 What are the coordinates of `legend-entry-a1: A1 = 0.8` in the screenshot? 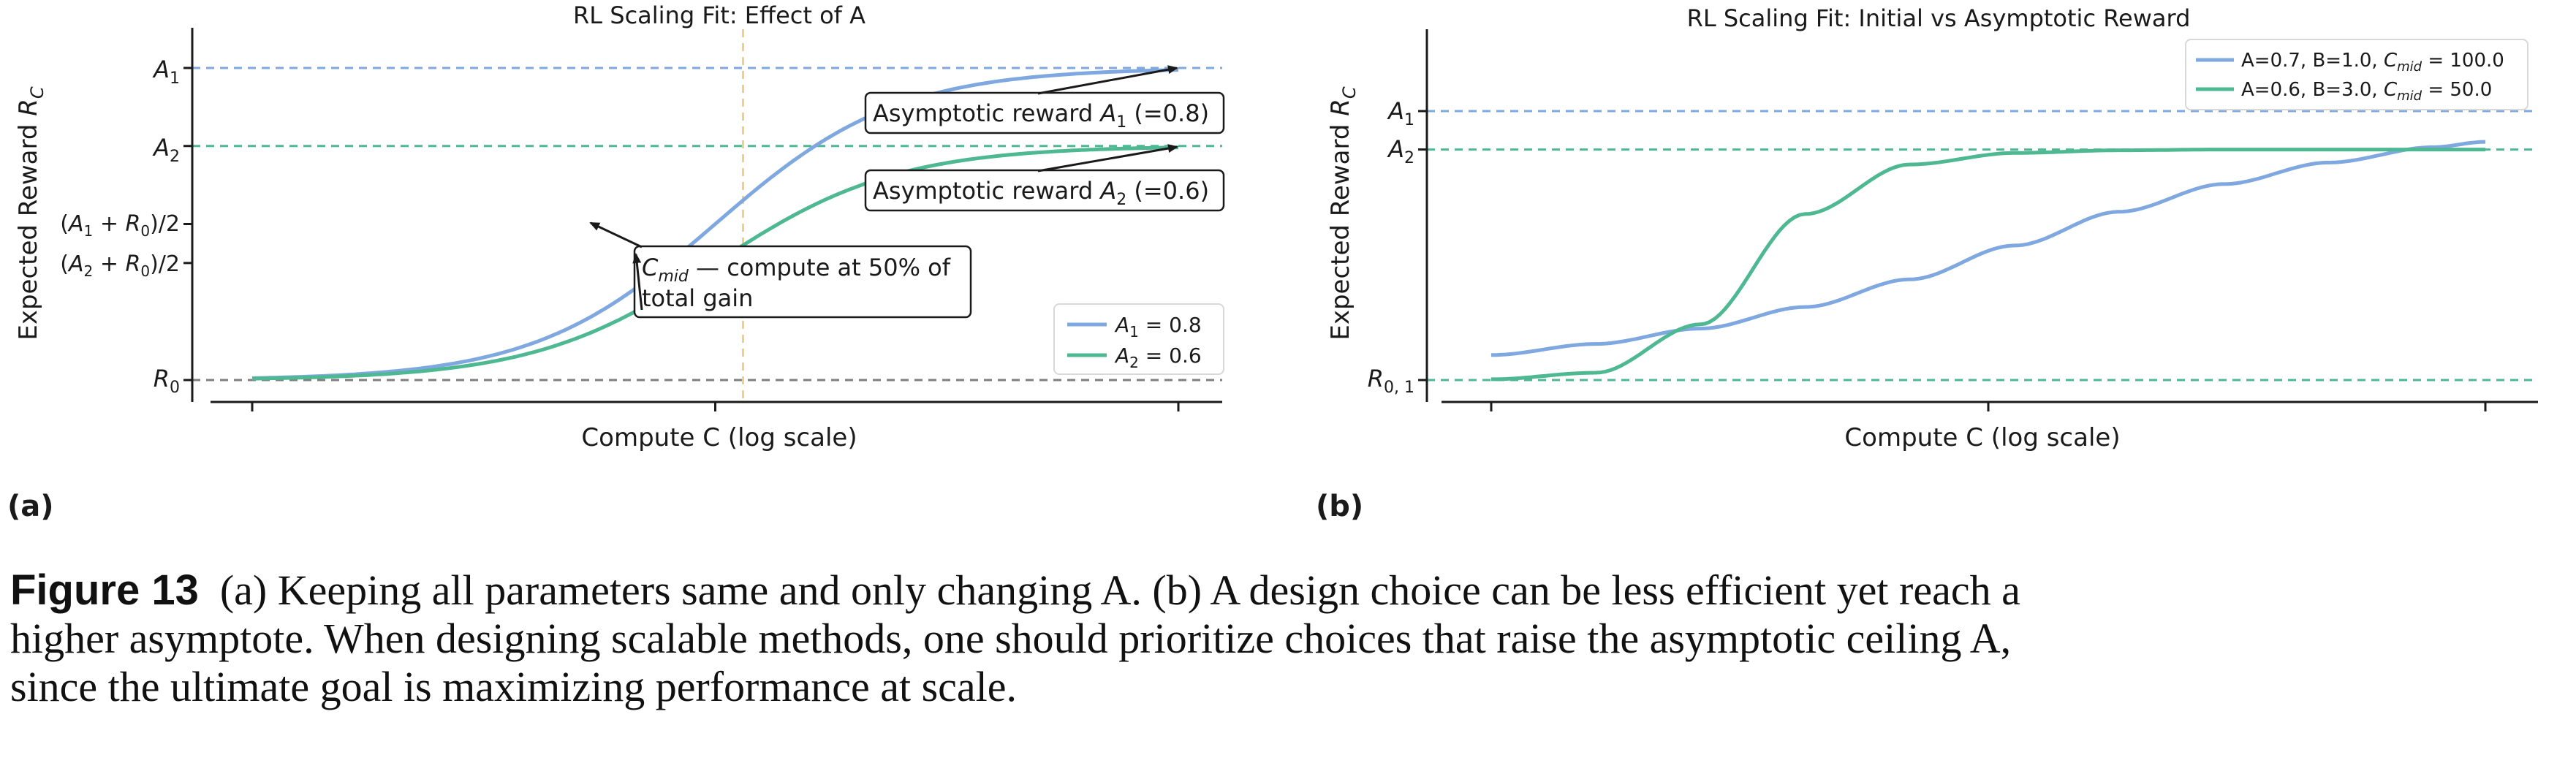 It's located at (1158, 327).